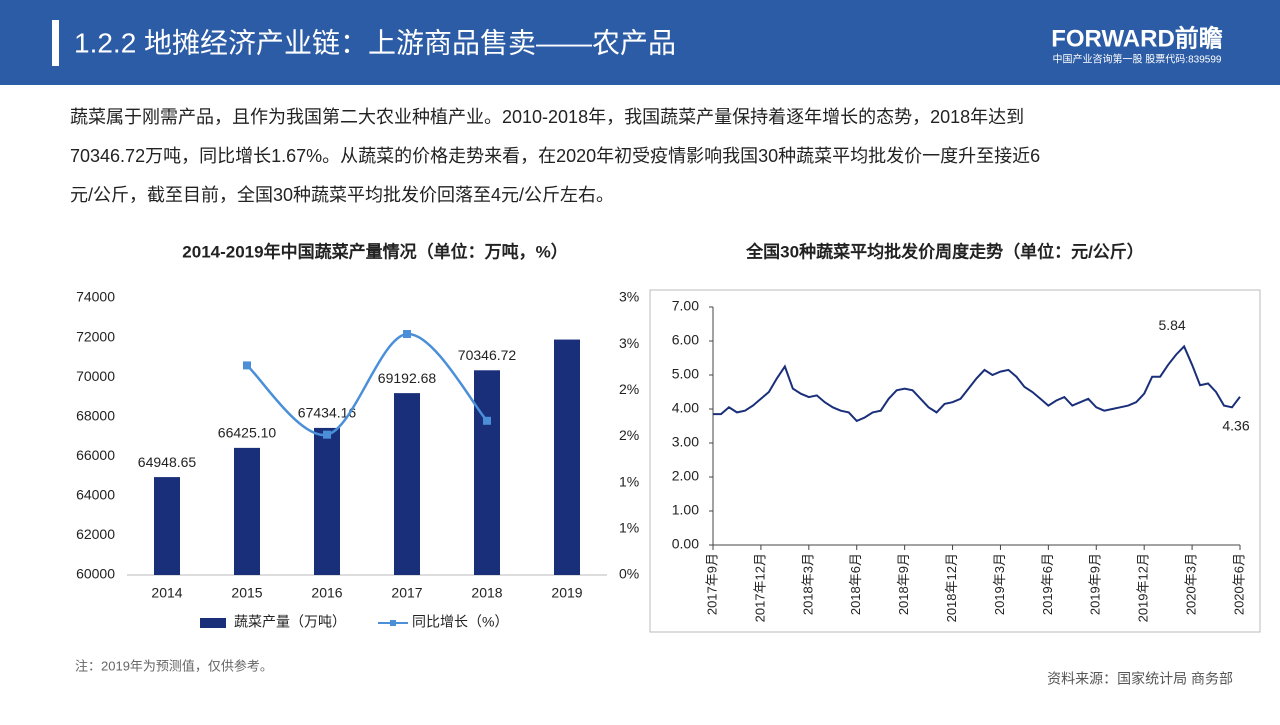 The height and width of the screenshot is (725, 1280). I want to click on y-tick-label: 64000, so click(95, 495).